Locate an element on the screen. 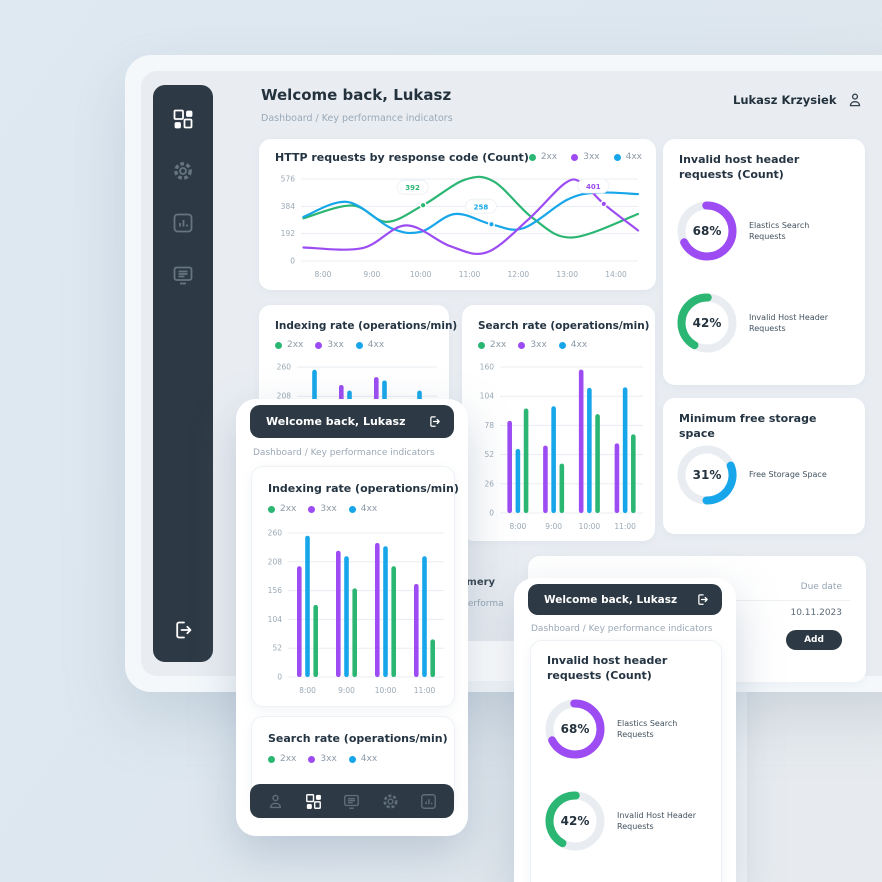 This screenshot has width=882, height=882. user-account-chip: Lukasz Krzysiek is located at coordinates (798, 100).